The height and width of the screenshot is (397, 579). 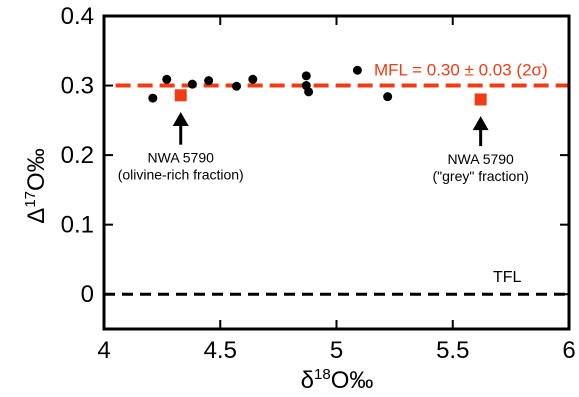 I want to click on data-points, so click(x=317, y=85).